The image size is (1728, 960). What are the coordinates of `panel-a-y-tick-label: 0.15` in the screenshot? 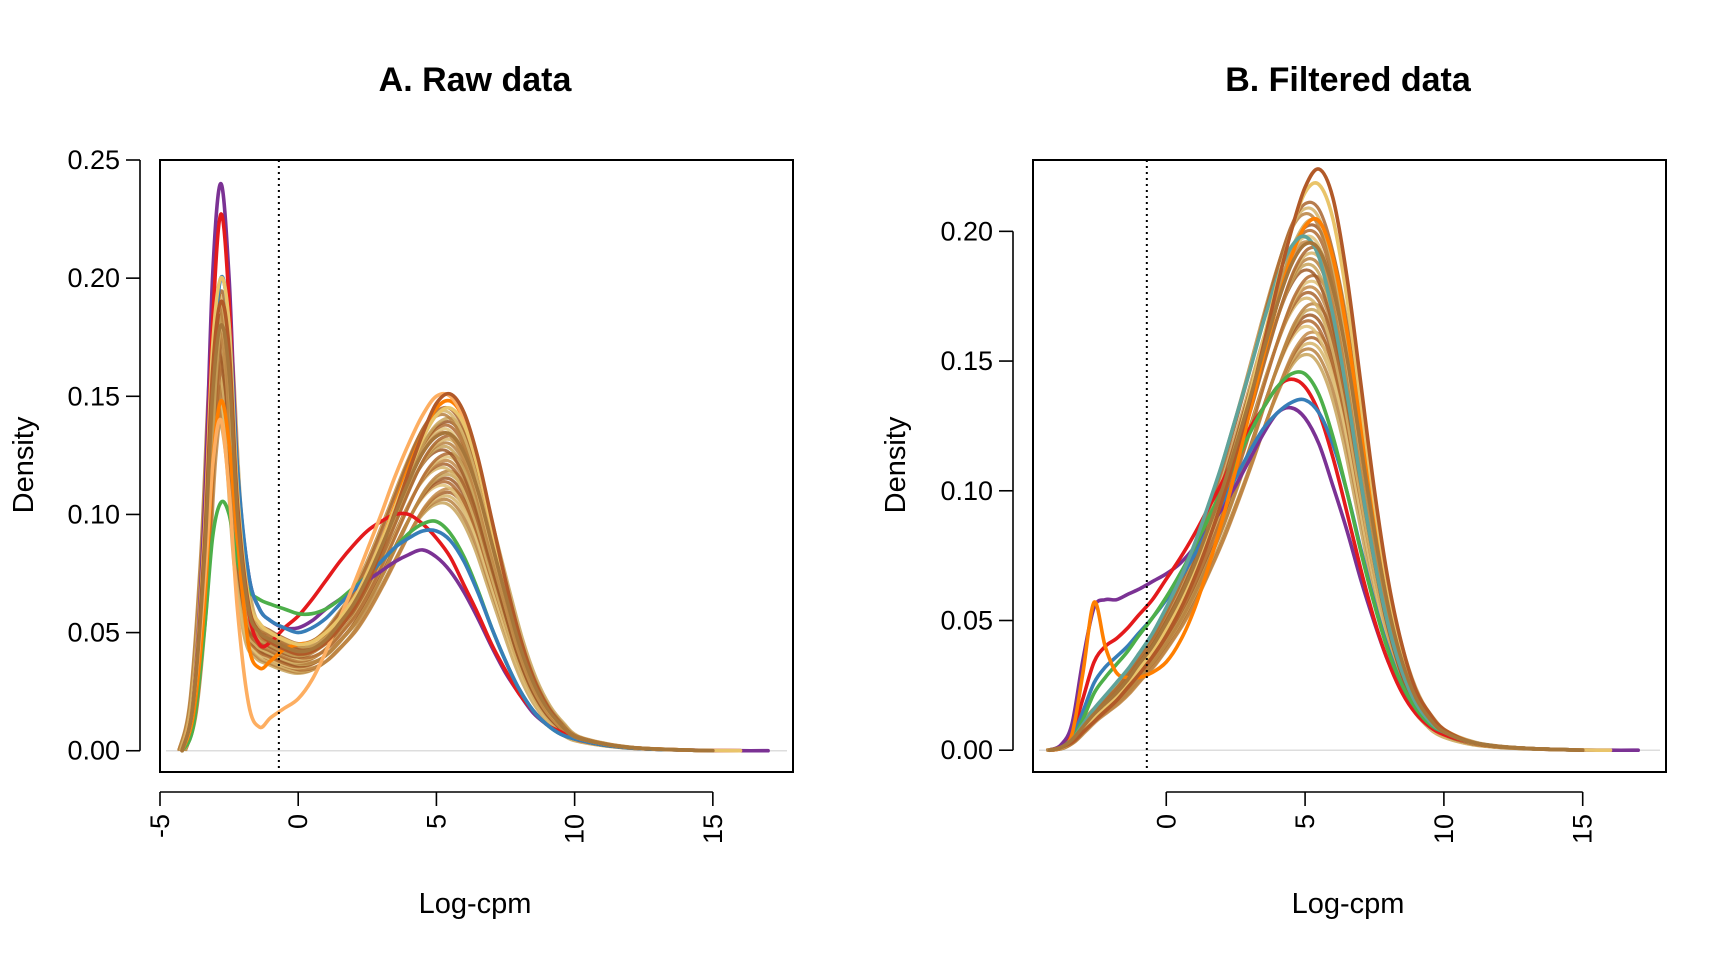 It's located at (93, 396).